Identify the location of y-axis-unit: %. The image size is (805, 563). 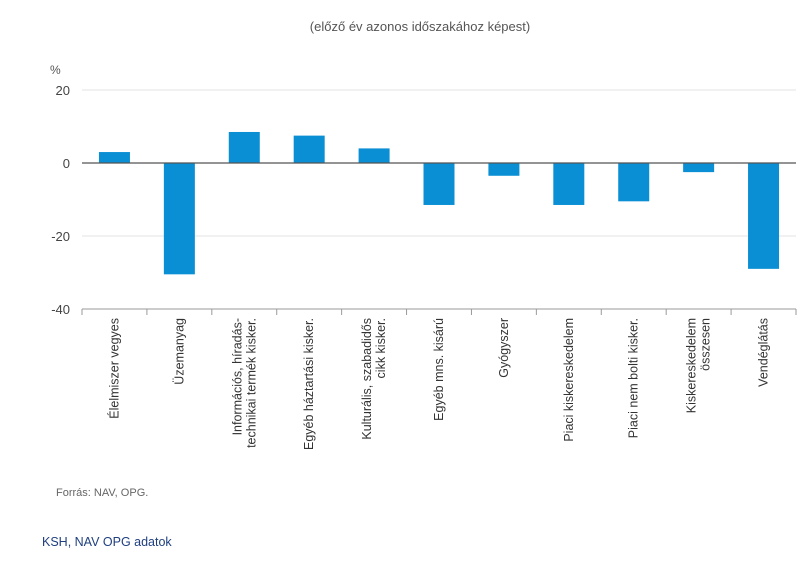
(55, 70).